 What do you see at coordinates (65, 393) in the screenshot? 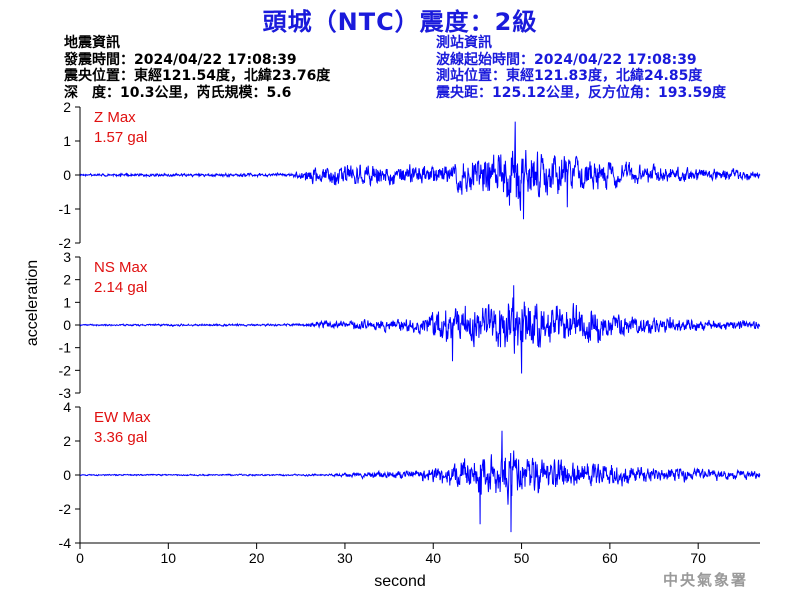
I see `y-tick-label: -3` at bounding box center [65, 393].